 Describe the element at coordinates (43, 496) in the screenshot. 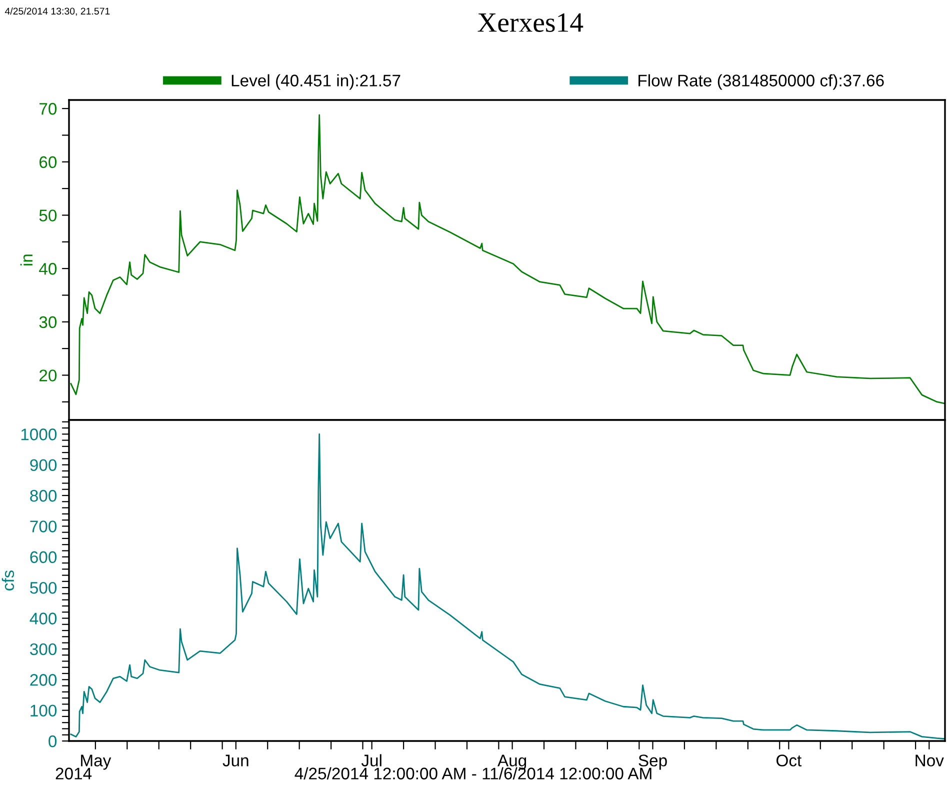

I see `y-tick-label: 800` at that location.